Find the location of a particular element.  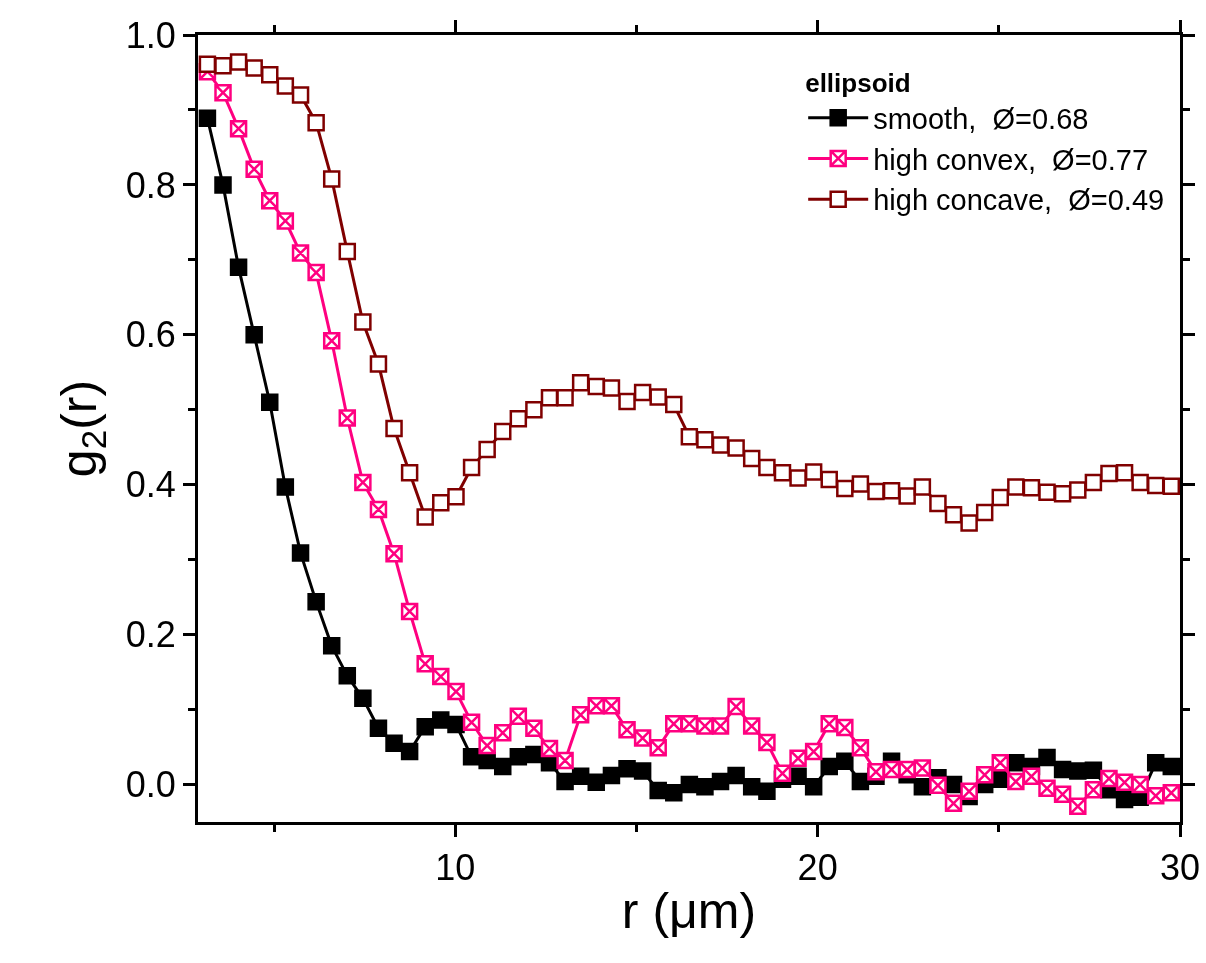

legend-label: high concave, Ø=0.49 is located at coordinates (1019, 200).